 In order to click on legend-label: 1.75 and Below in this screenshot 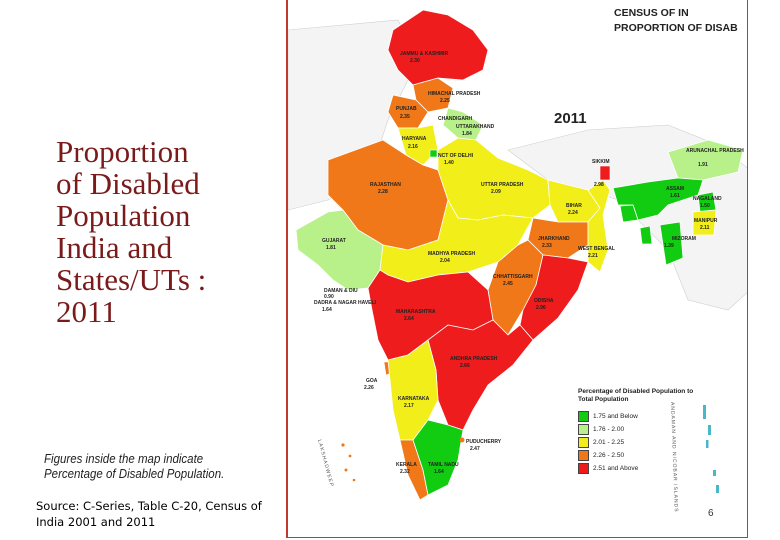, I will do `click(615, 416)`.